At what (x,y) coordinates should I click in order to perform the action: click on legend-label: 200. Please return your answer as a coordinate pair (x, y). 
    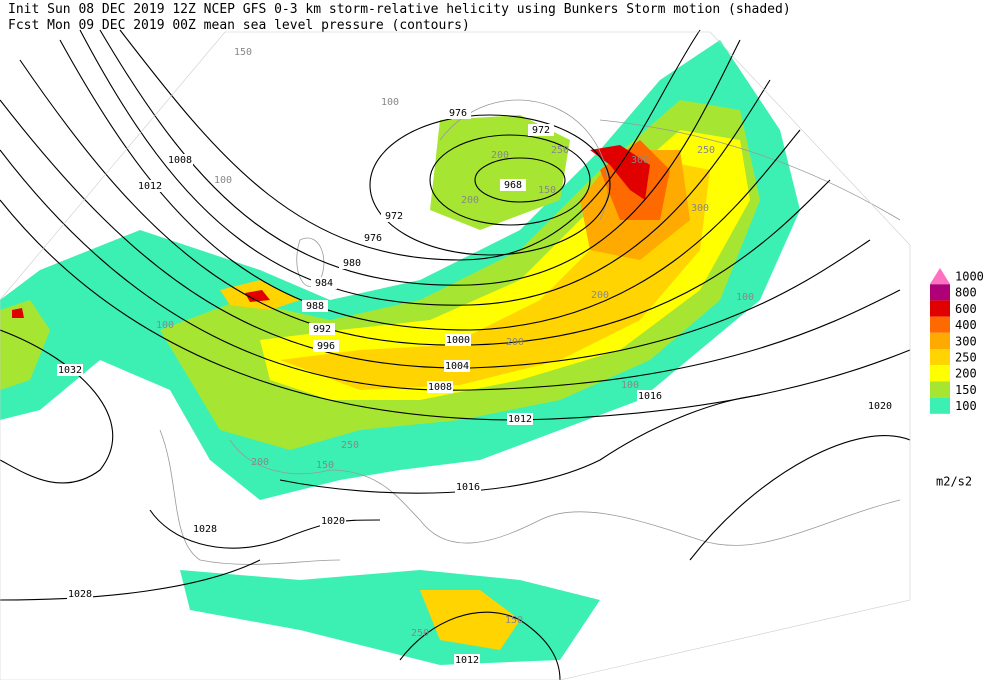
    Looking at the image, I should click on (966, 374).